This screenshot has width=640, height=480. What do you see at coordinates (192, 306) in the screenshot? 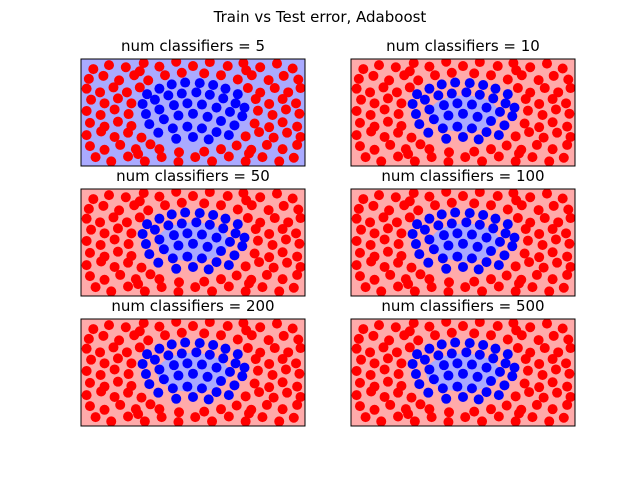
I see `subplot-title: num classifiers = 200` at bounding box center [192, 306].